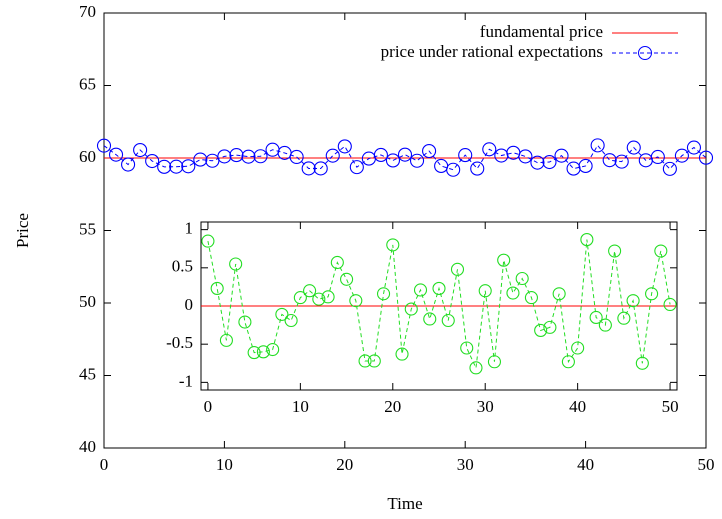  Describe the element at coordinates (404, 503) in the screenshot. I see `x-axis-label: Time` at that location.